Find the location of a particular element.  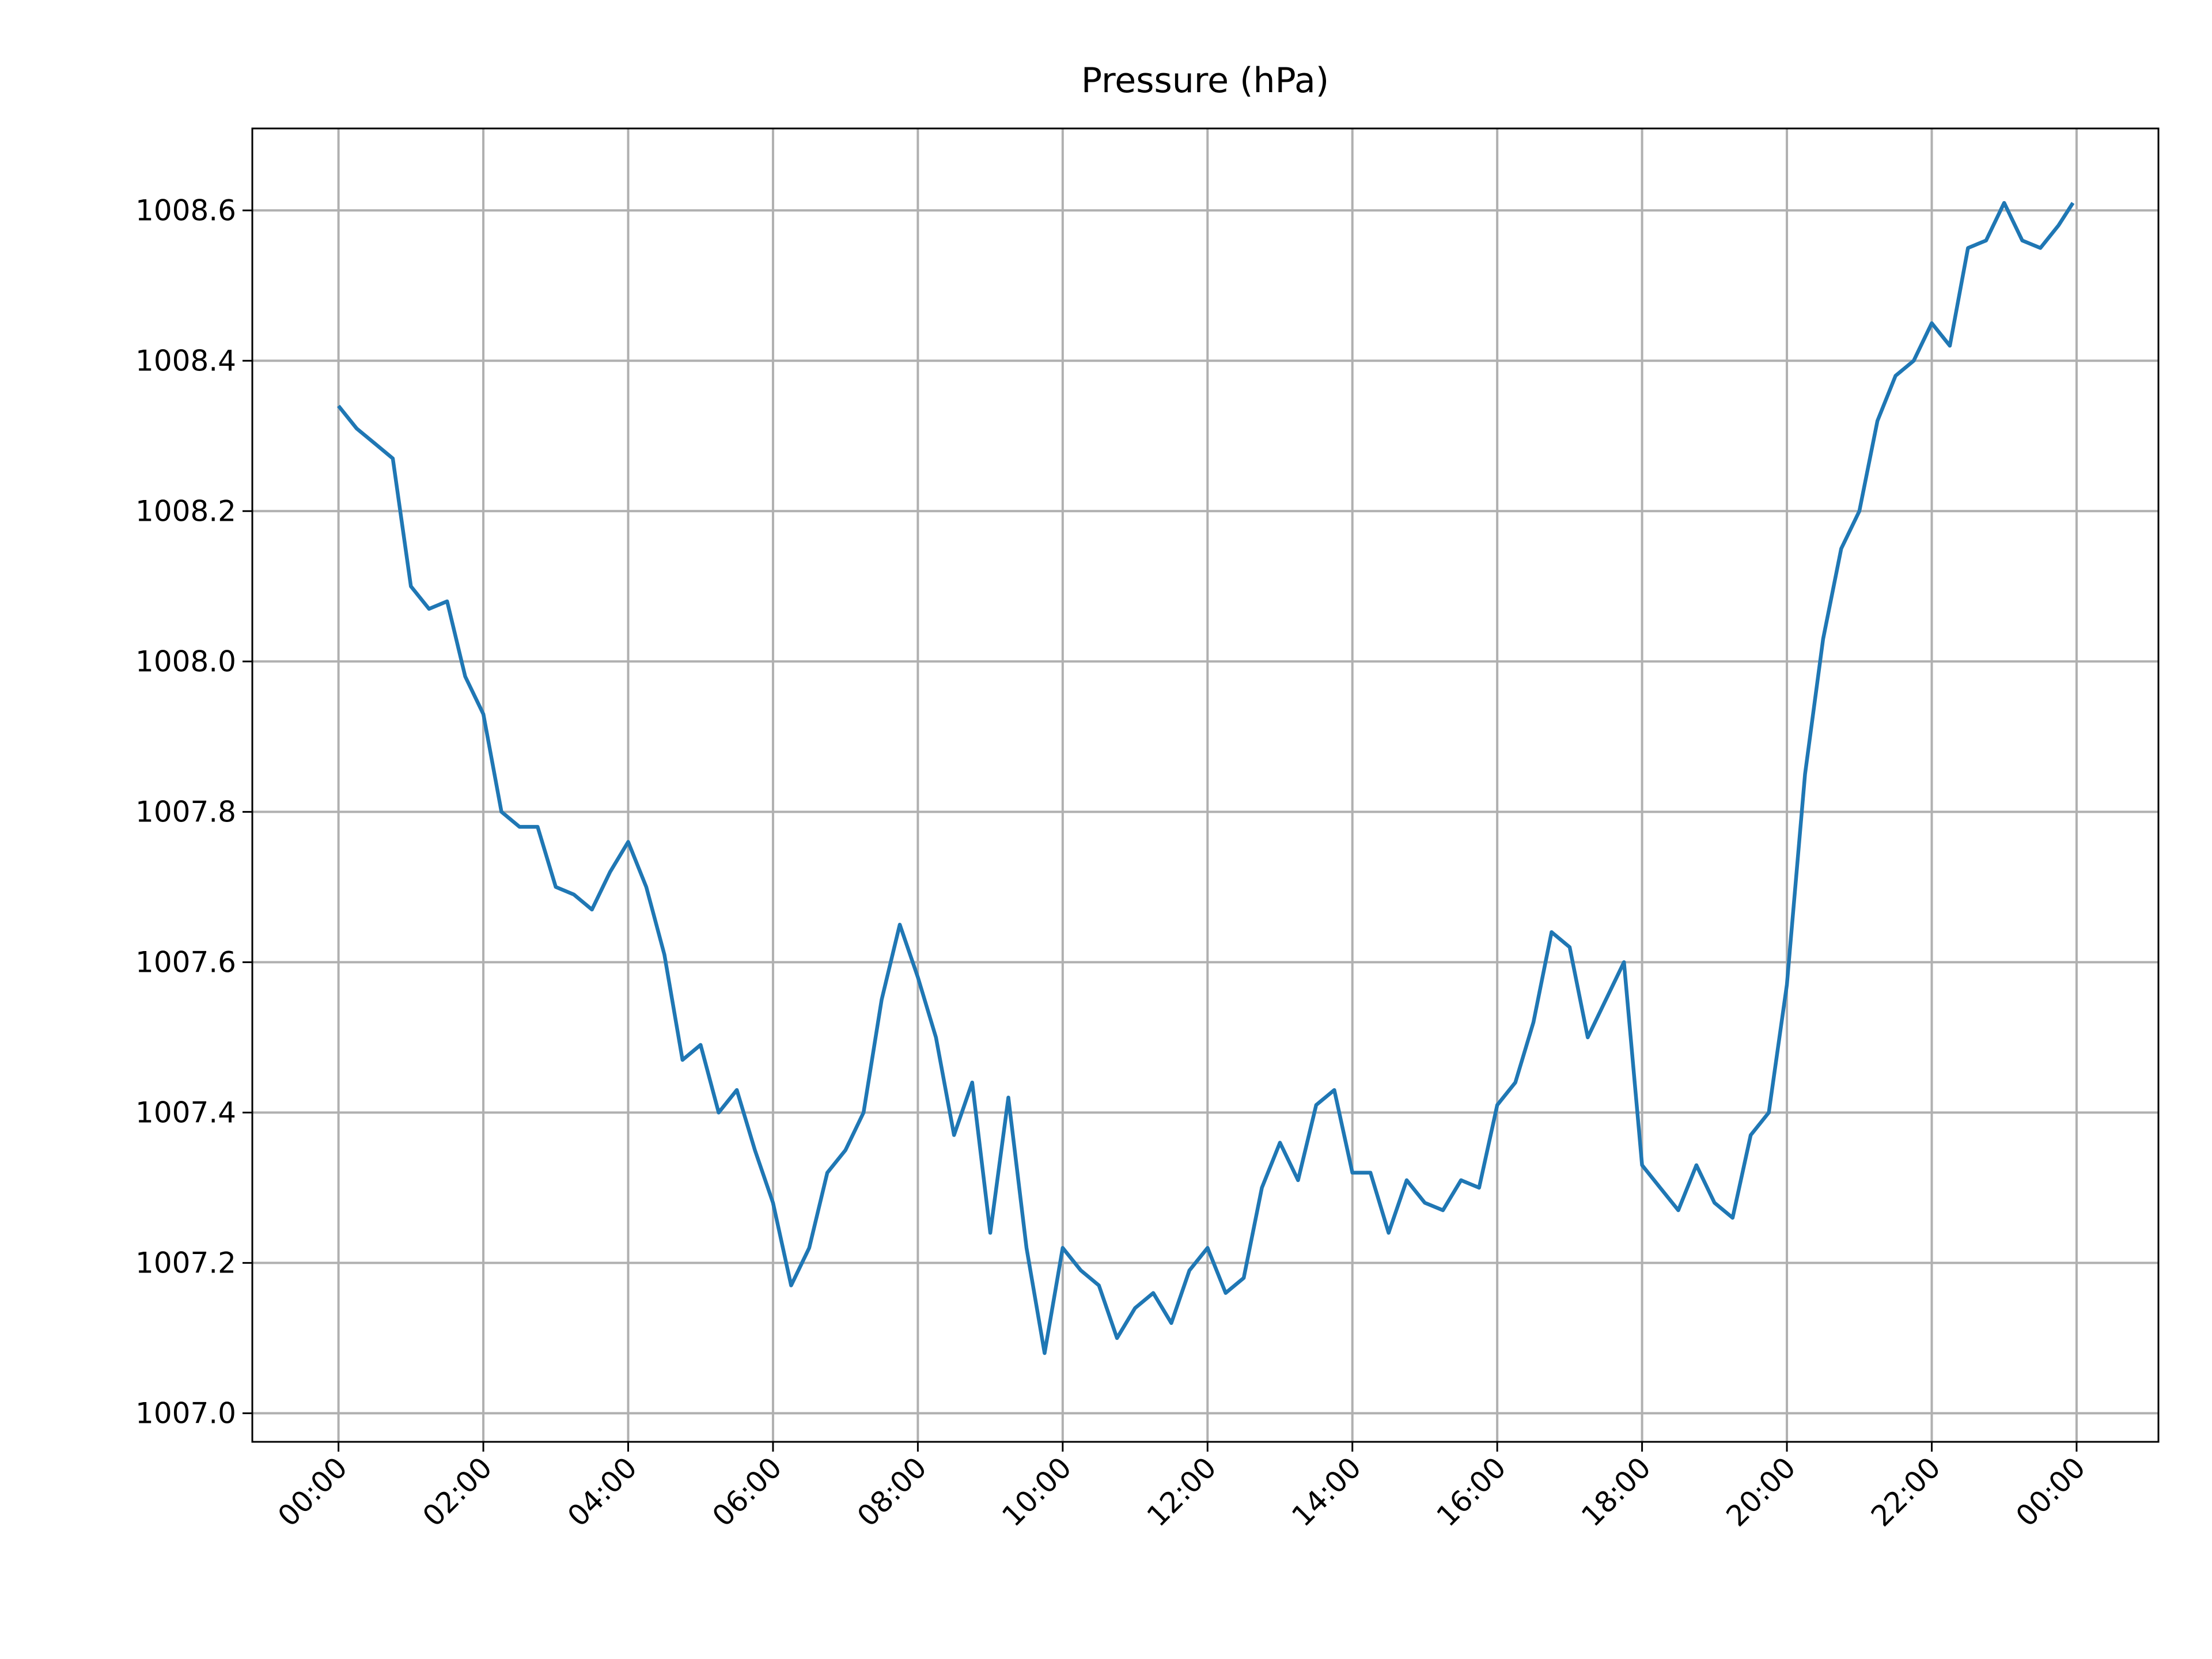

y-tick-label: 1008.0 is located at coordinates (185, 661).